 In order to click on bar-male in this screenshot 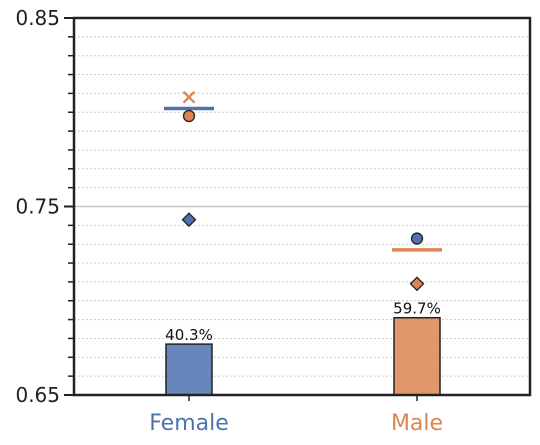, I will do `click(417, 356)`.